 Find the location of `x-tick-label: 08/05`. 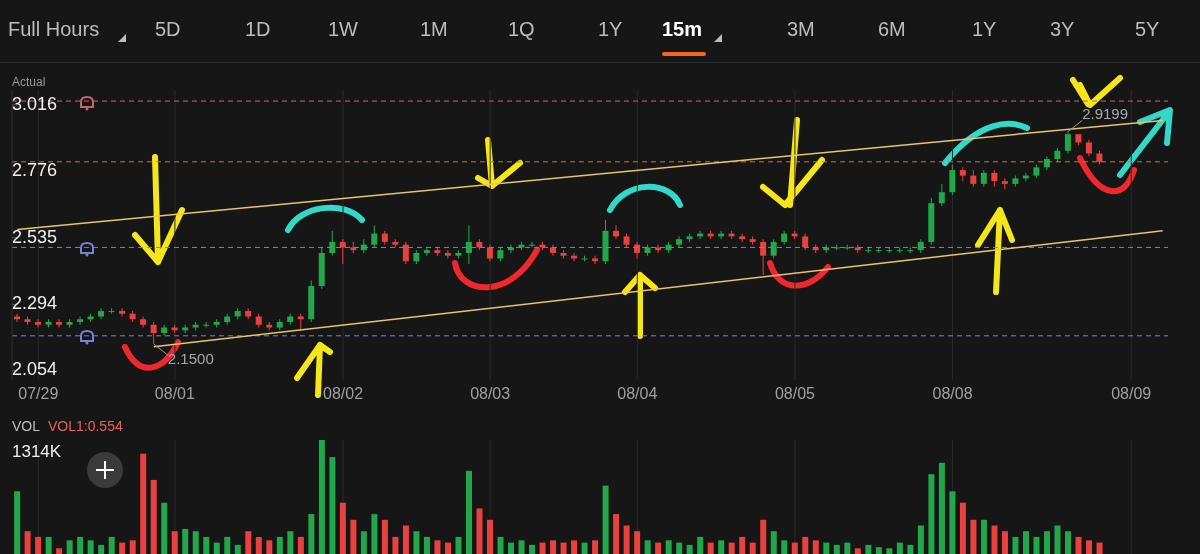

x-tick-label: 08/05 is located at coordinates (795, 394).